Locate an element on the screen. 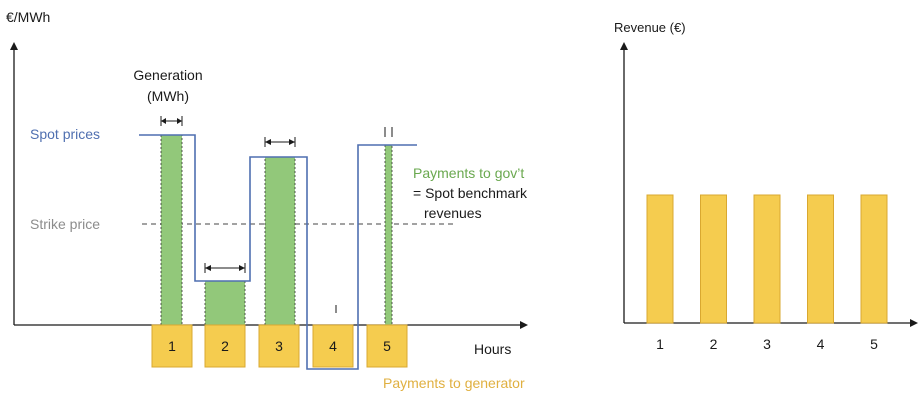 The width and height of the screenshot is (920, 396). hour-box-2: 2 is located at coordinates (225, 346).